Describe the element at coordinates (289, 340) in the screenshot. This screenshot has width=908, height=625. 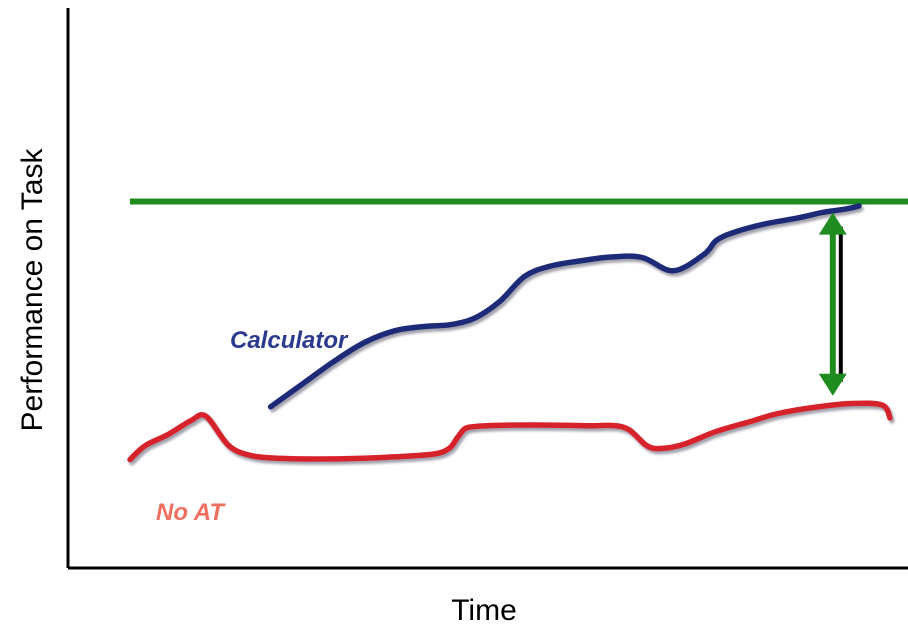
I see `series-label-calculator: Calculator` at that location.